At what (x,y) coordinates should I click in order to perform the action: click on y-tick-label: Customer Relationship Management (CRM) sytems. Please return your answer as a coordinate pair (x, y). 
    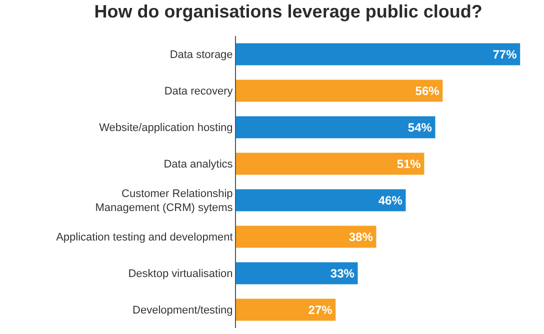
    Looking at the image, I should click on (164, 201).